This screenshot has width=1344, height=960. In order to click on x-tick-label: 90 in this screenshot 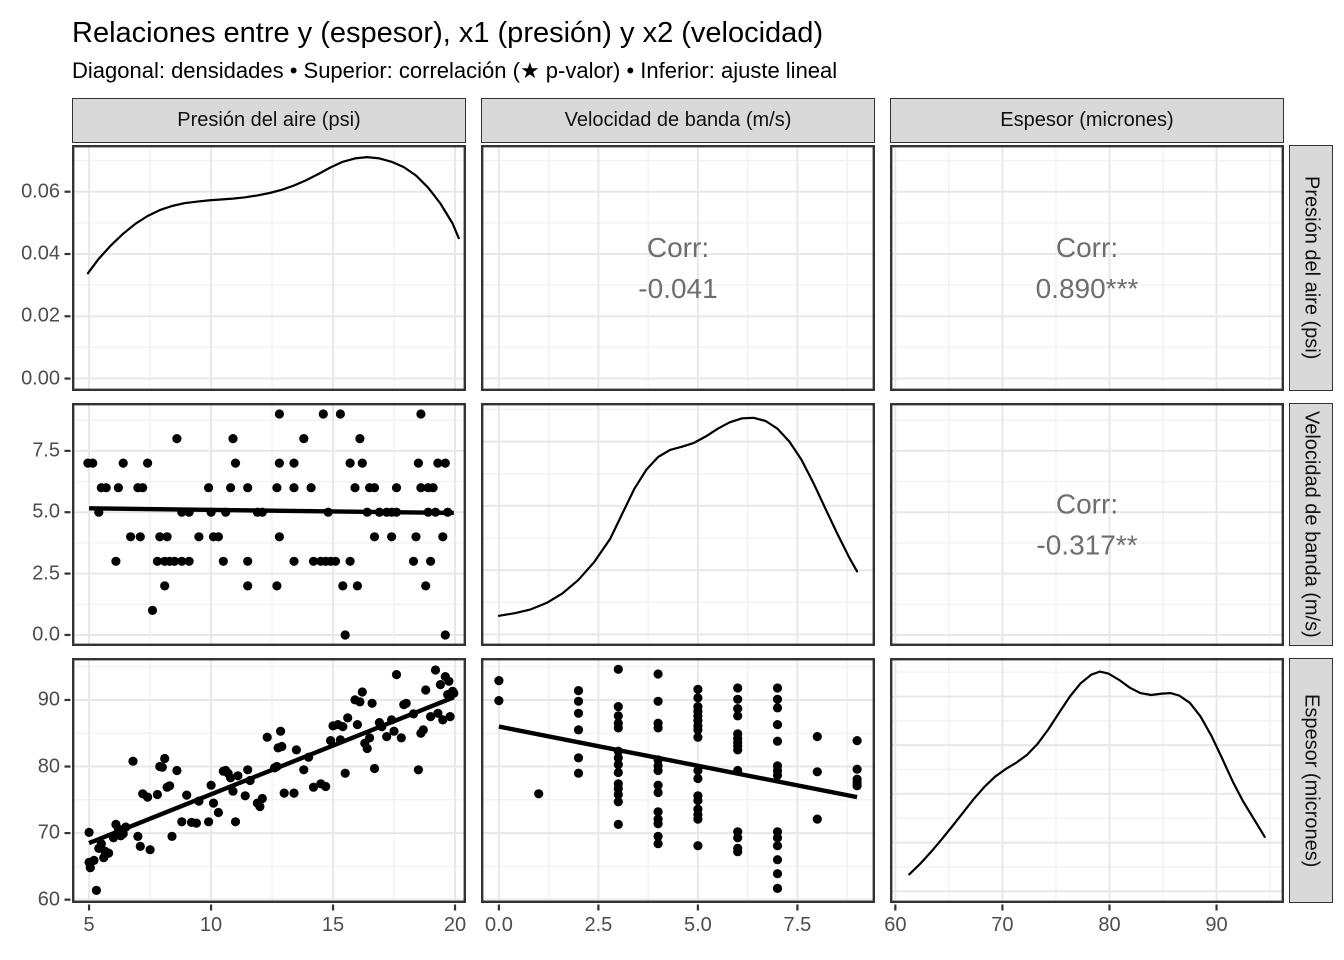, I will do `click(1216, 925)`.